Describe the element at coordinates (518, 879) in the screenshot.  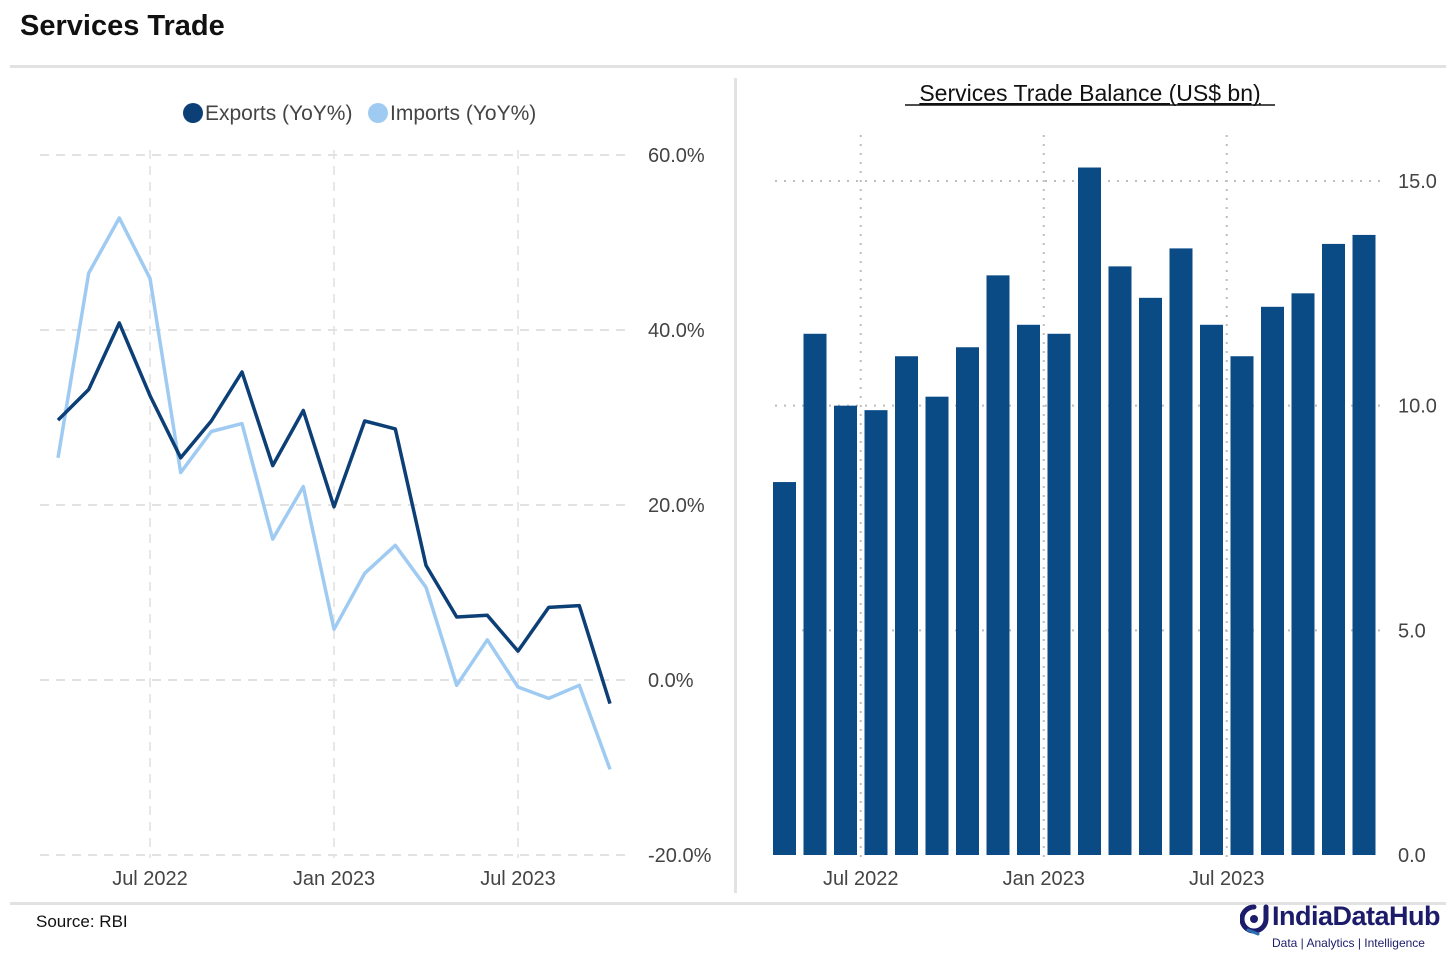
I see `line-chart-xtick-label: Jul 2023` at that location.